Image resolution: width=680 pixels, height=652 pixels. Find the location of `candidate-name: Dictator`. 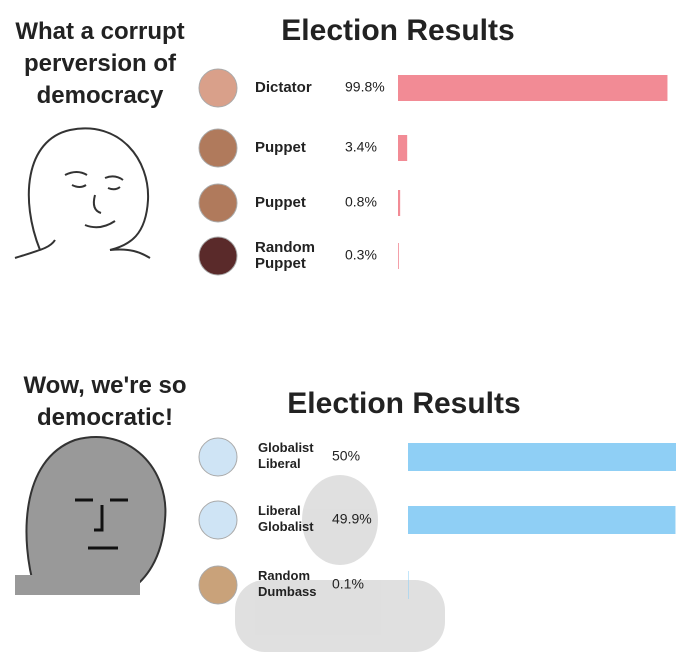

candidate-name: Dictator is located at coordinates (283, 87).